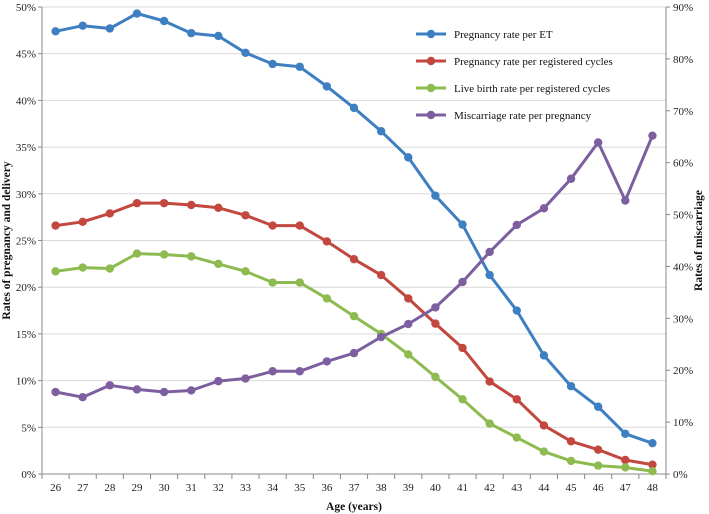 Image resolution: width=709 pixels, height=514 pixels. What do you see at coordinates (436, 488) in the screenshot?
I see `x-tick-label: 40` at bounding box center [436, 488].